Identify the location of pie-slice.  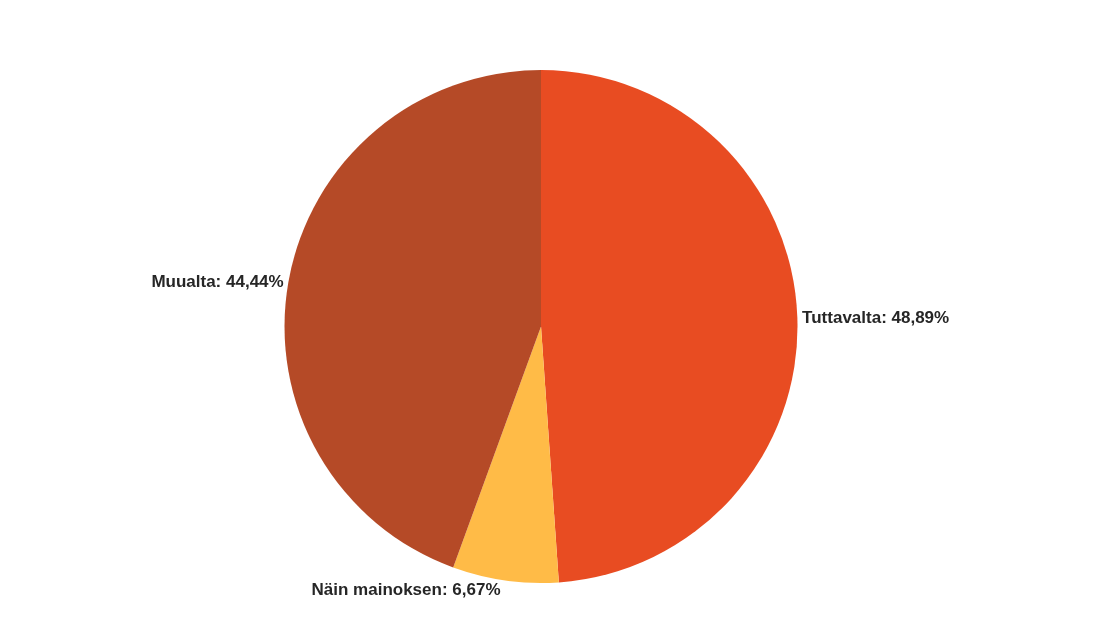
(506, 454).